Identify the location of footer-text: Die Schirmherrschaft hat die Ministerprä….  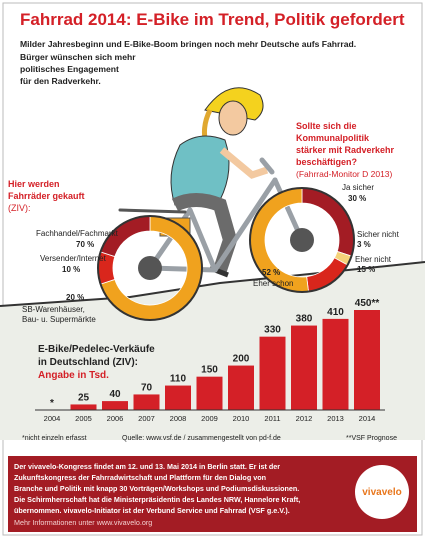
(157, 499).